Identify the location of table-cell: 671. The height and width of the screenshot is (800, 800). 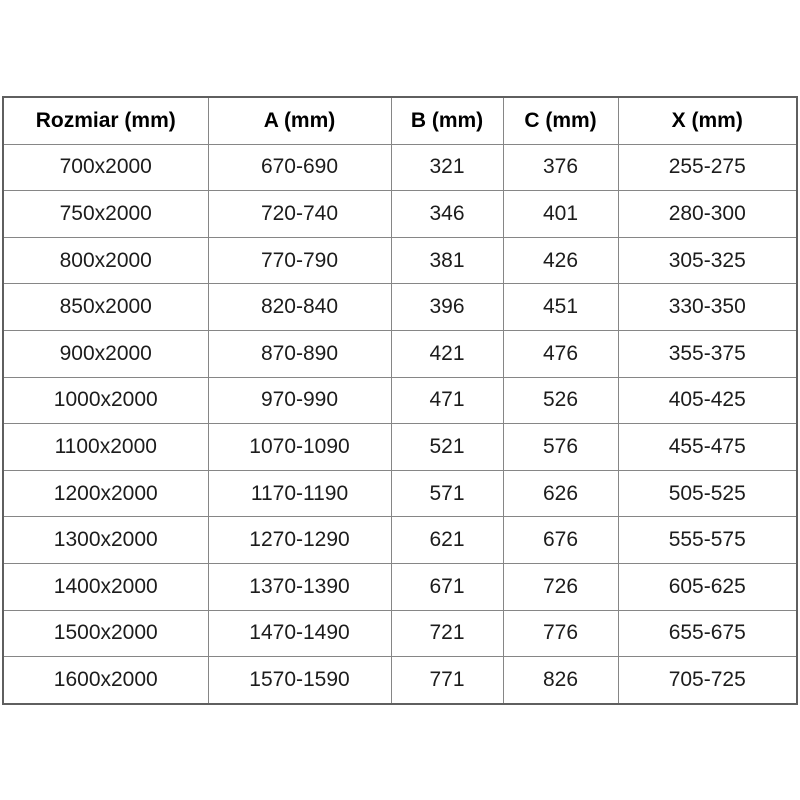
(447, 586).